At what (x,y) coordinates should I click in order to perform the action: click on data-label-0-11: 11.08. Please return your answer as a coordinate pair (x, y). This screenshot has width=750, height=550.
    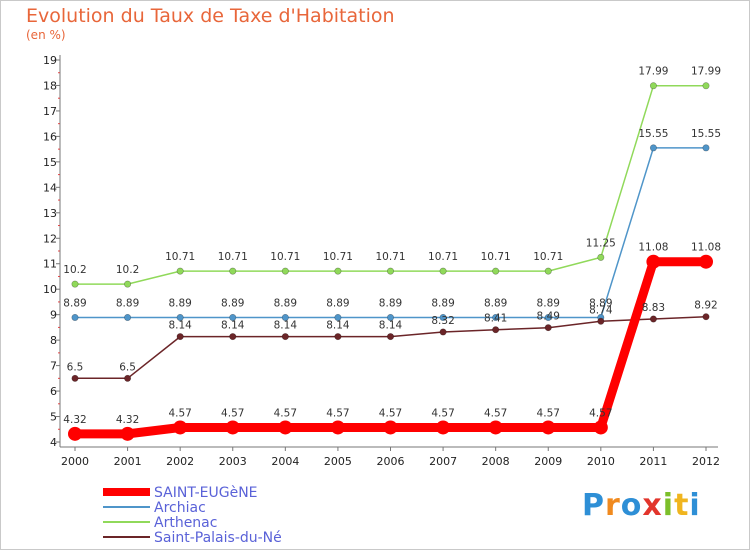
    Looking at the image, I should click on (653, 248).